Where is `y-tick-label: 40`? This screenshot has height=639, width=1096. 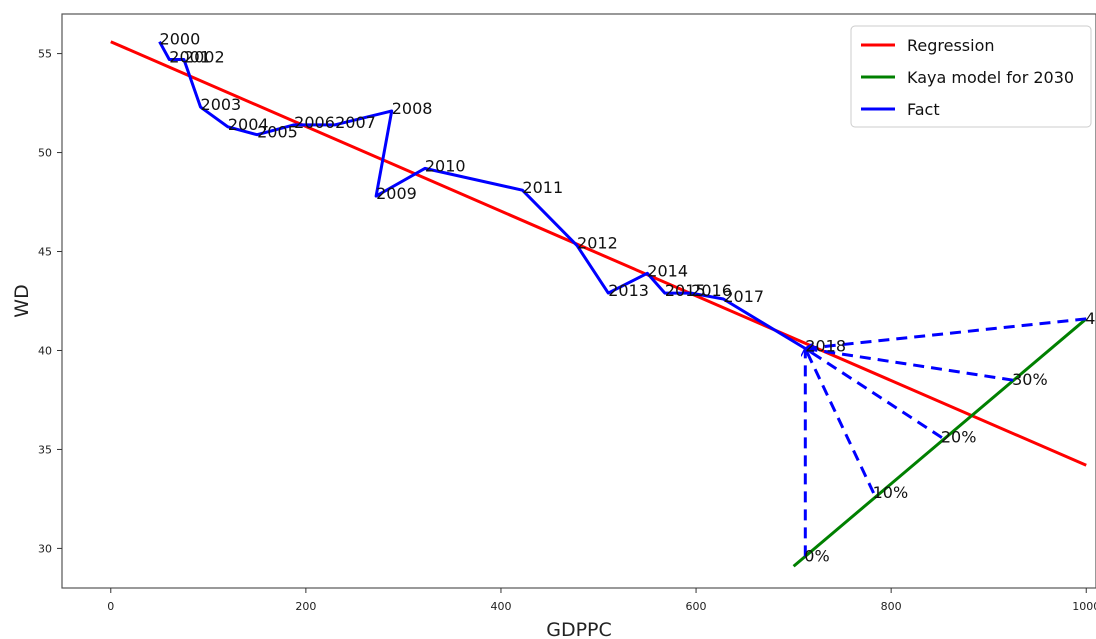
y-tick-label: 40 is located at coordinates (45, 350).